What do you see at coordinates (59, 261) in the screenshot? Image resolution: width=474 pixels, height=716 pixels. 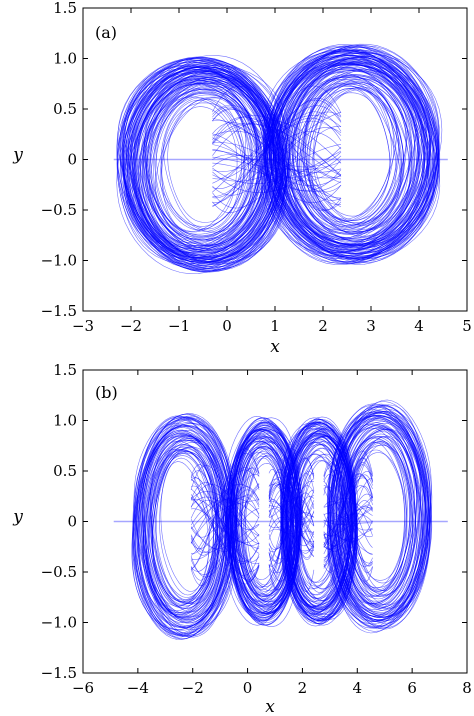 I see `y-tick-label: −1.0` at bounding box center [59, 261].